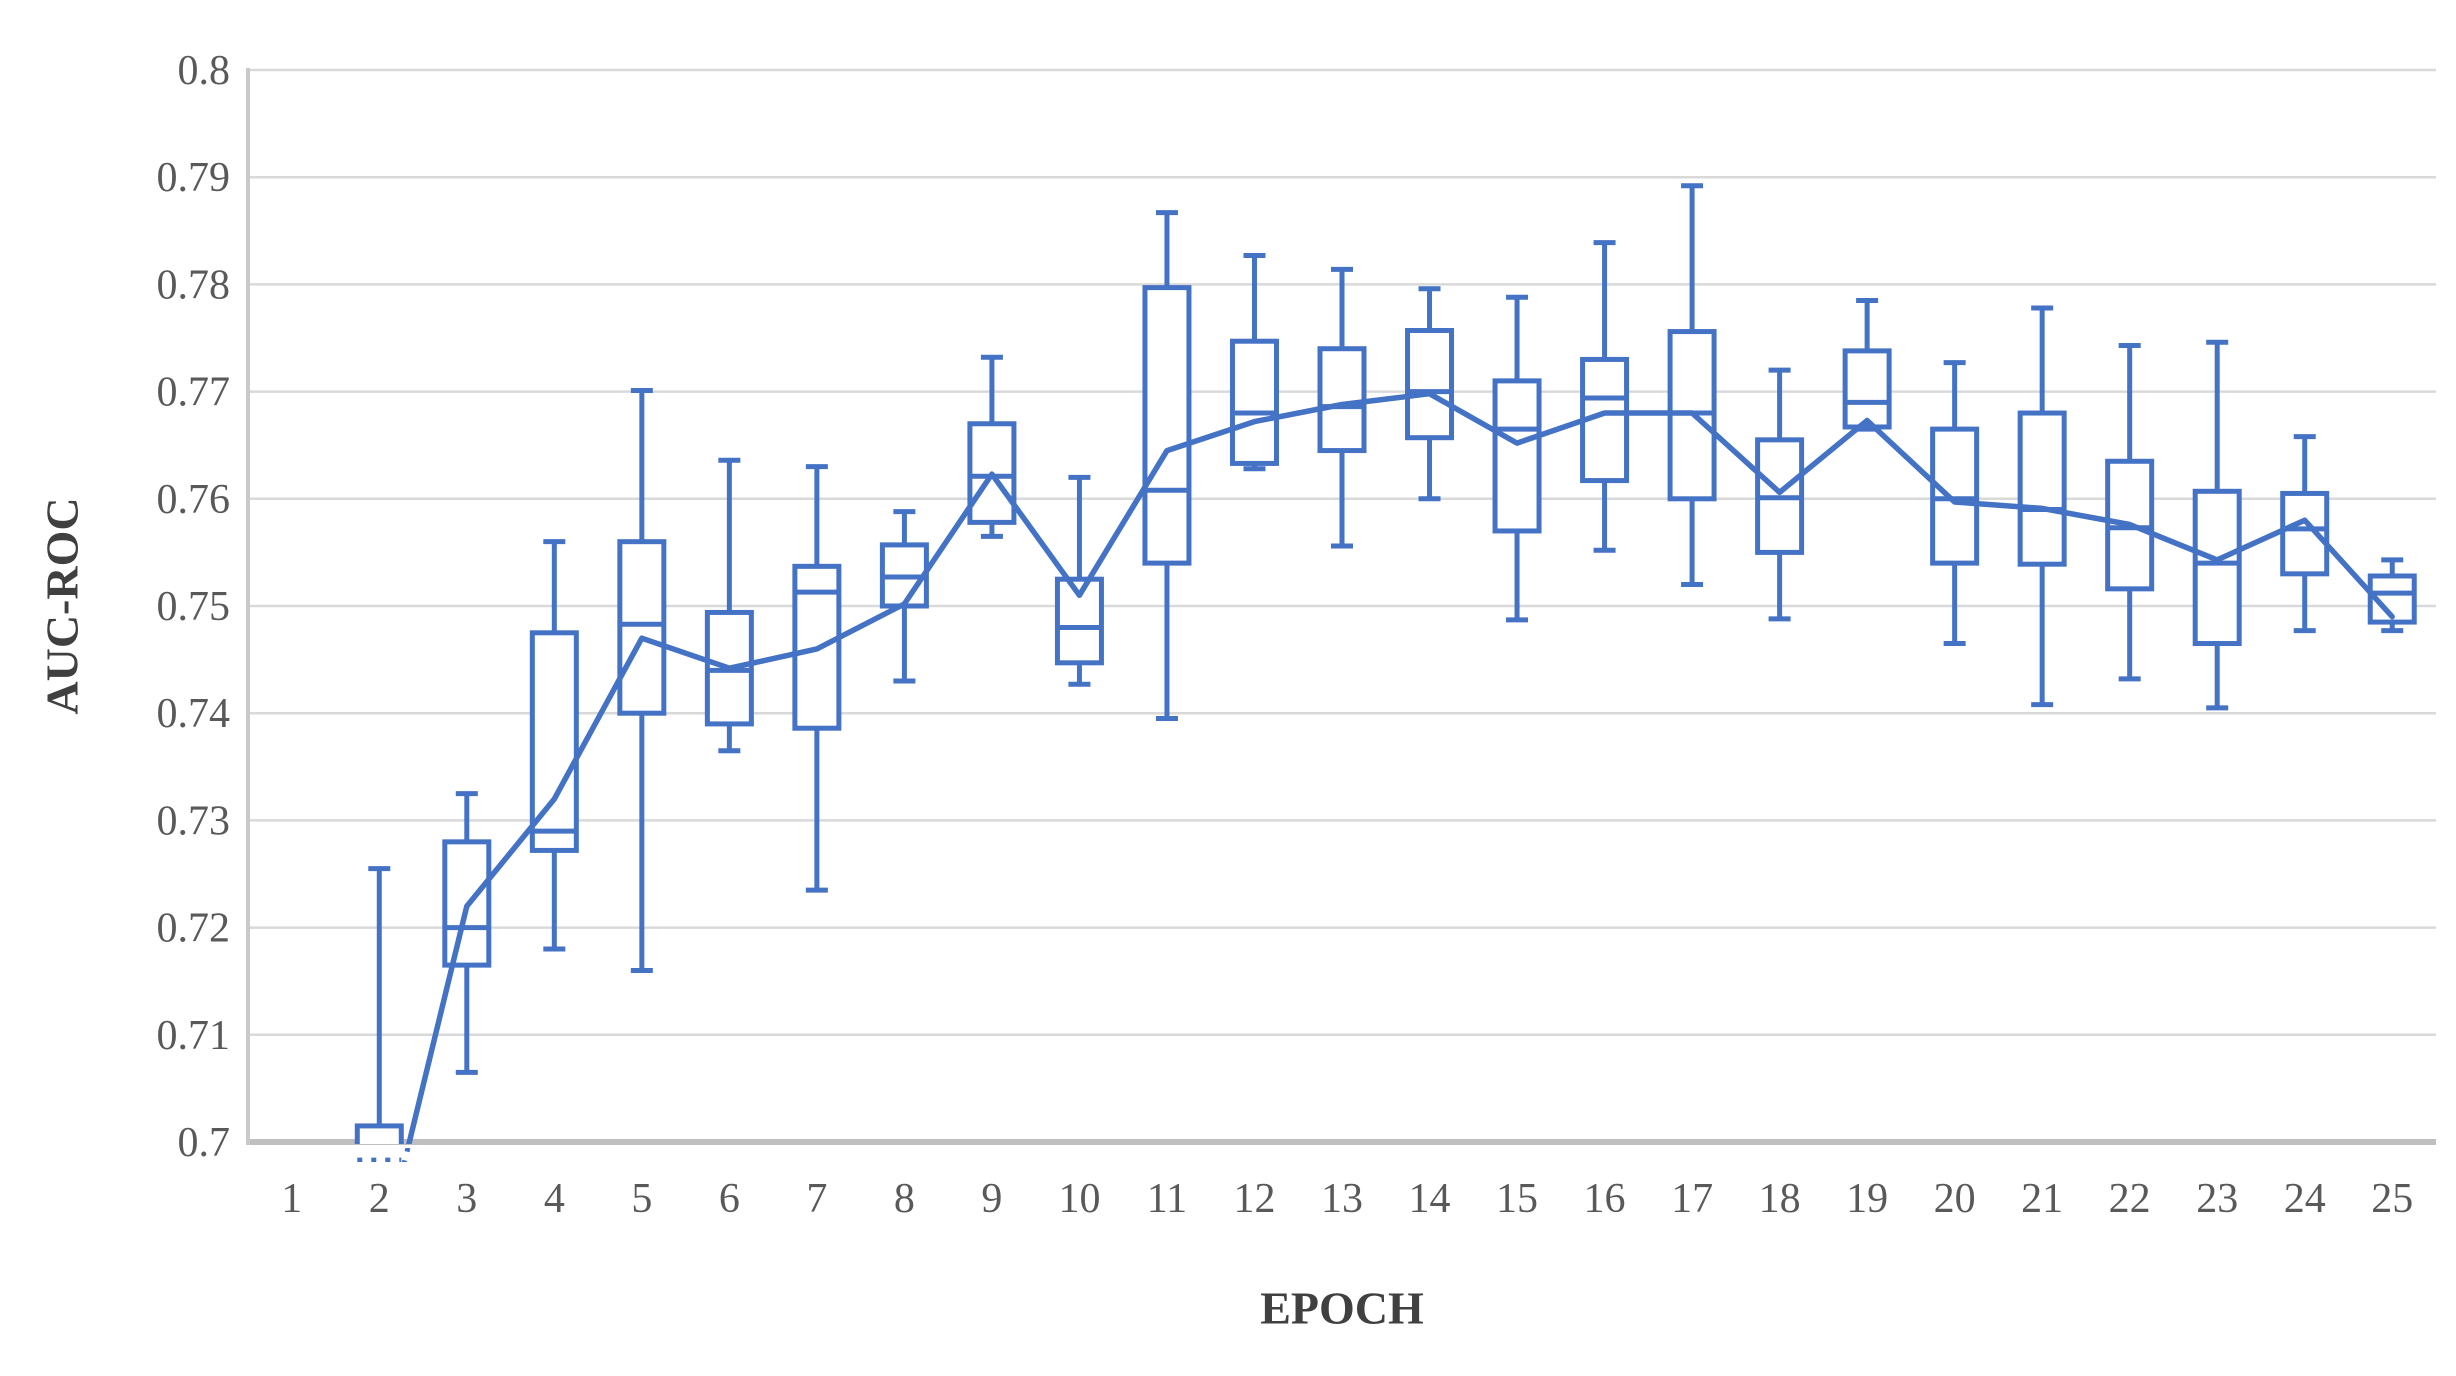 Image resolution: width=2456 pixels, height=1376 pixels. What do you see at coordinates (1780, 1199) in the screenshot?
I see `x-tick-label: 18` at bounding box center [1780, 1199].